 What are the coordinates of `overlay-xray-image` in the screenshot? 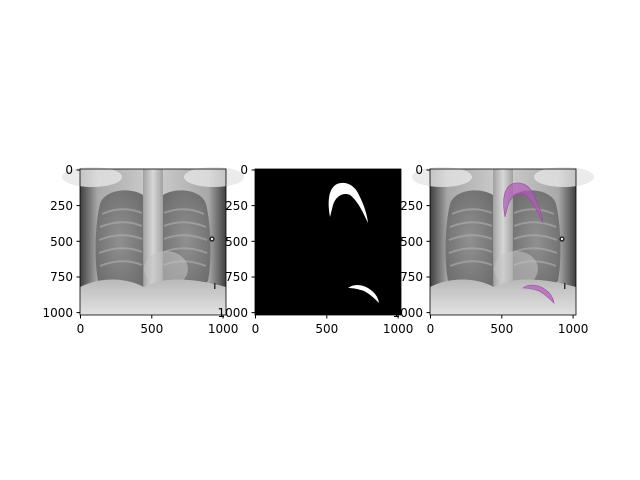 It's located at (503, 241).